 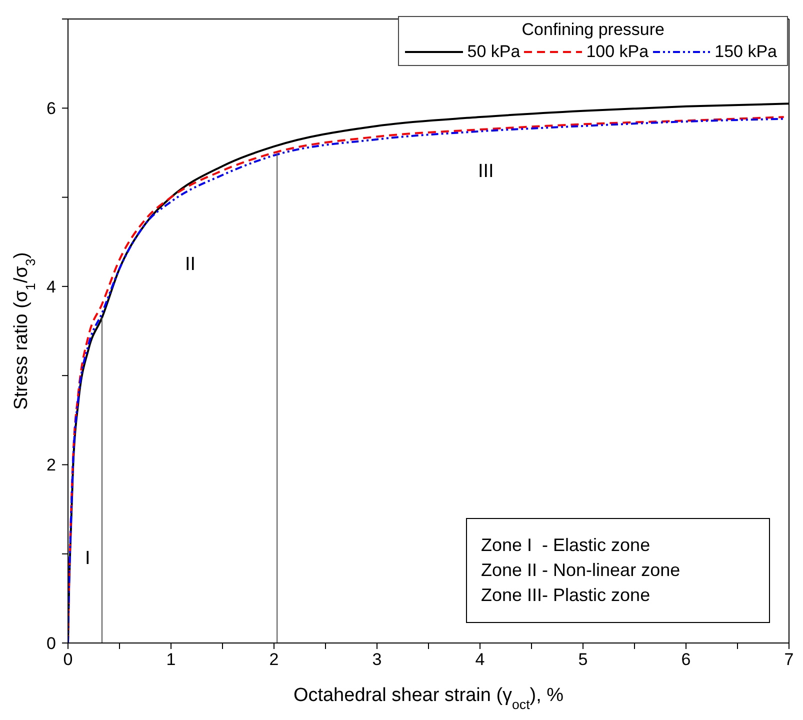 What do you see at coordinates (745, 52) in the screenshot?
I see `legend-label: 150 kPa` at bounding box center [745, 52].